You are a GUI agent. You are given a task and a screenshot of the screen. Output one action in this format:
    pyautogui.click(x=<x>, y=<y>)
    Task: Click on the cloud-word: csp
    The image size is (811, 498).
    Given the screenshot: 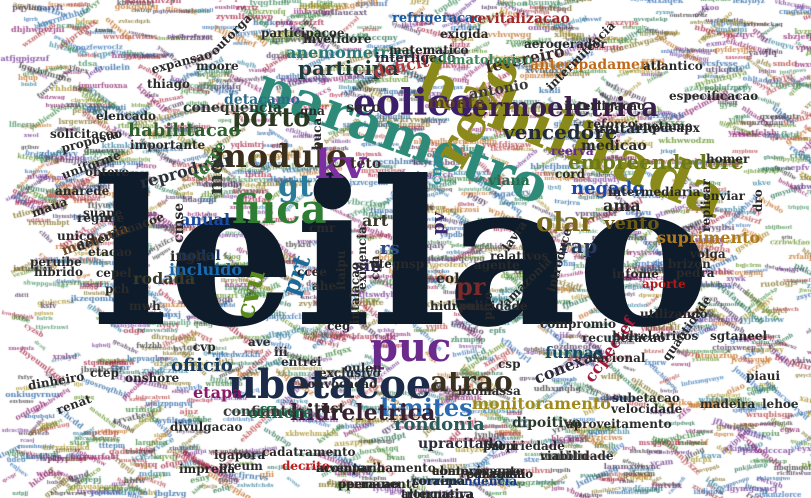 What is the action you would take?
    pyautogui.click(x=509, y=364)
    